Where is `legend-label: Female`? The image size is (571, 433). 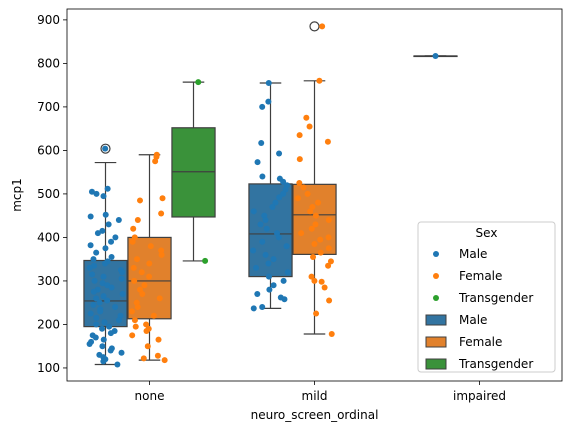 legend-label: Female is located at coordinates (480, 342).